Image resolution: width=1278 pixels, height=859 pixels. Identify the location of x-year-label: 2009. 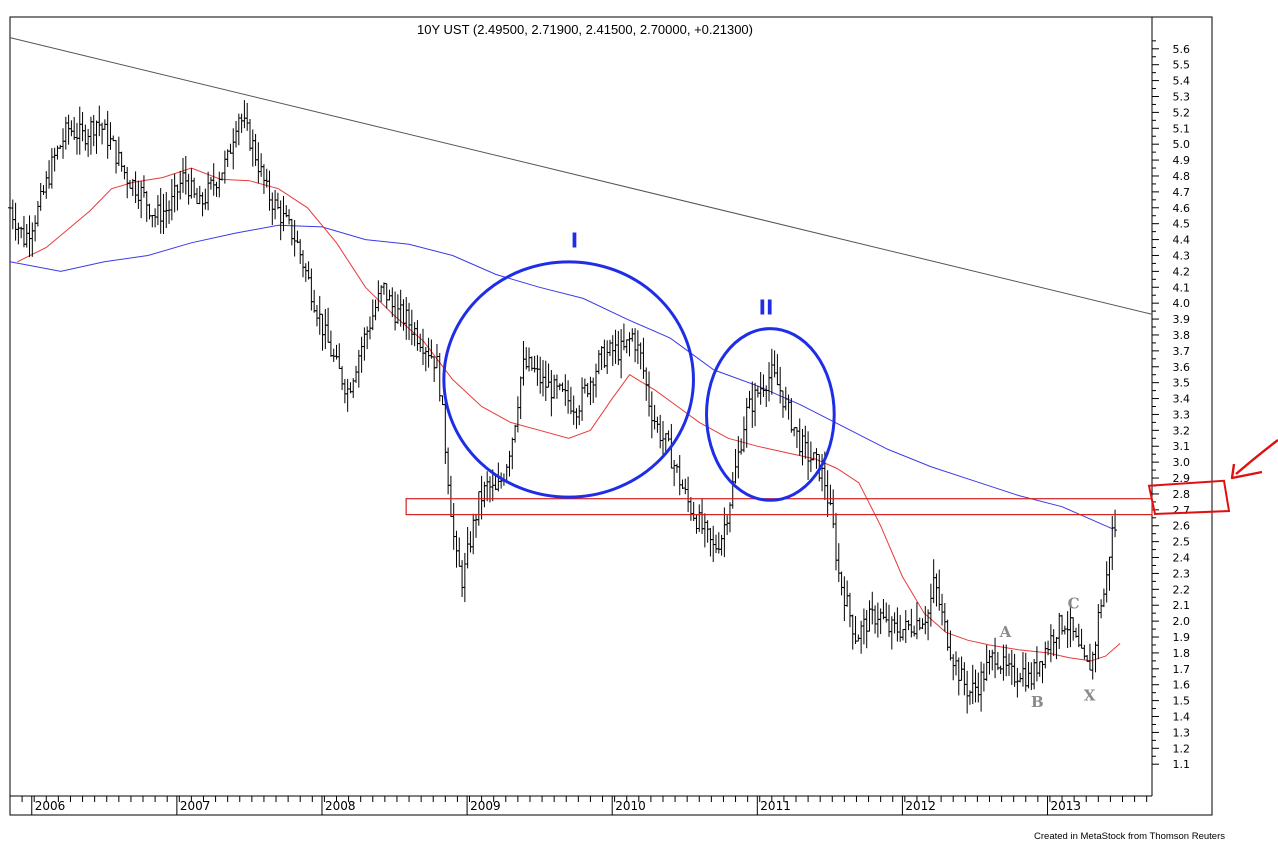
(485, 806).